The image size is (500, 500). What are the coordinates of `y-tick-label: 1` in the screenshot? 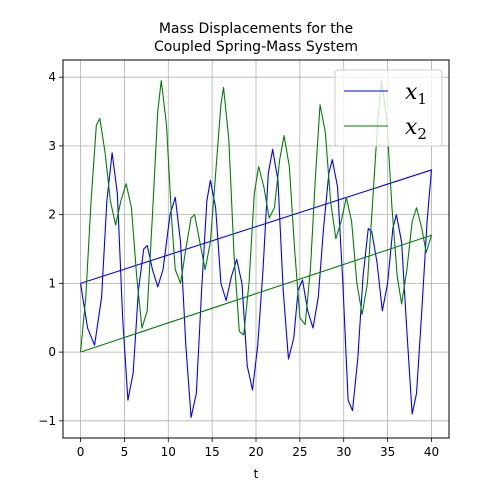 It's located at (52, 283).